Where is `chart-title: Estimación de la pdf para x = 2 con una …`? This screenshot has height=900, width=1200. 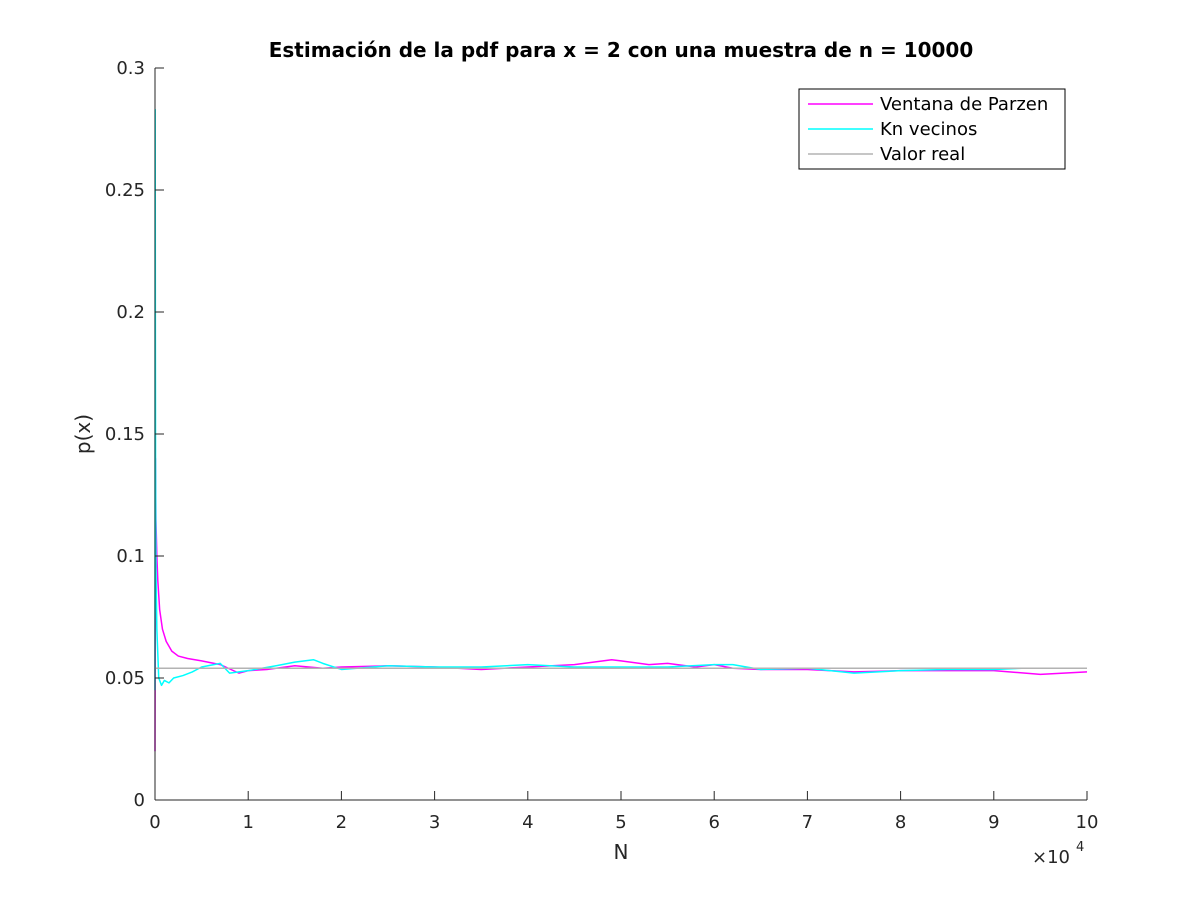
chart-title: Estimación de la pdf para x = 2 con una … is located at coordinates (621, 50).